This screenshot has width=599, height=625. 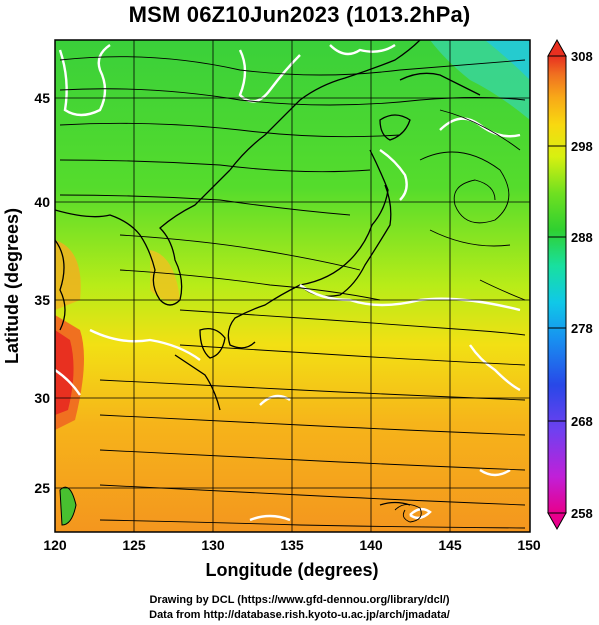 What do you see at coordinates (570, 284) in the screenshot?
I see `colorbar: 308 298 288 278 268 258` at bounding box center [570, 284].